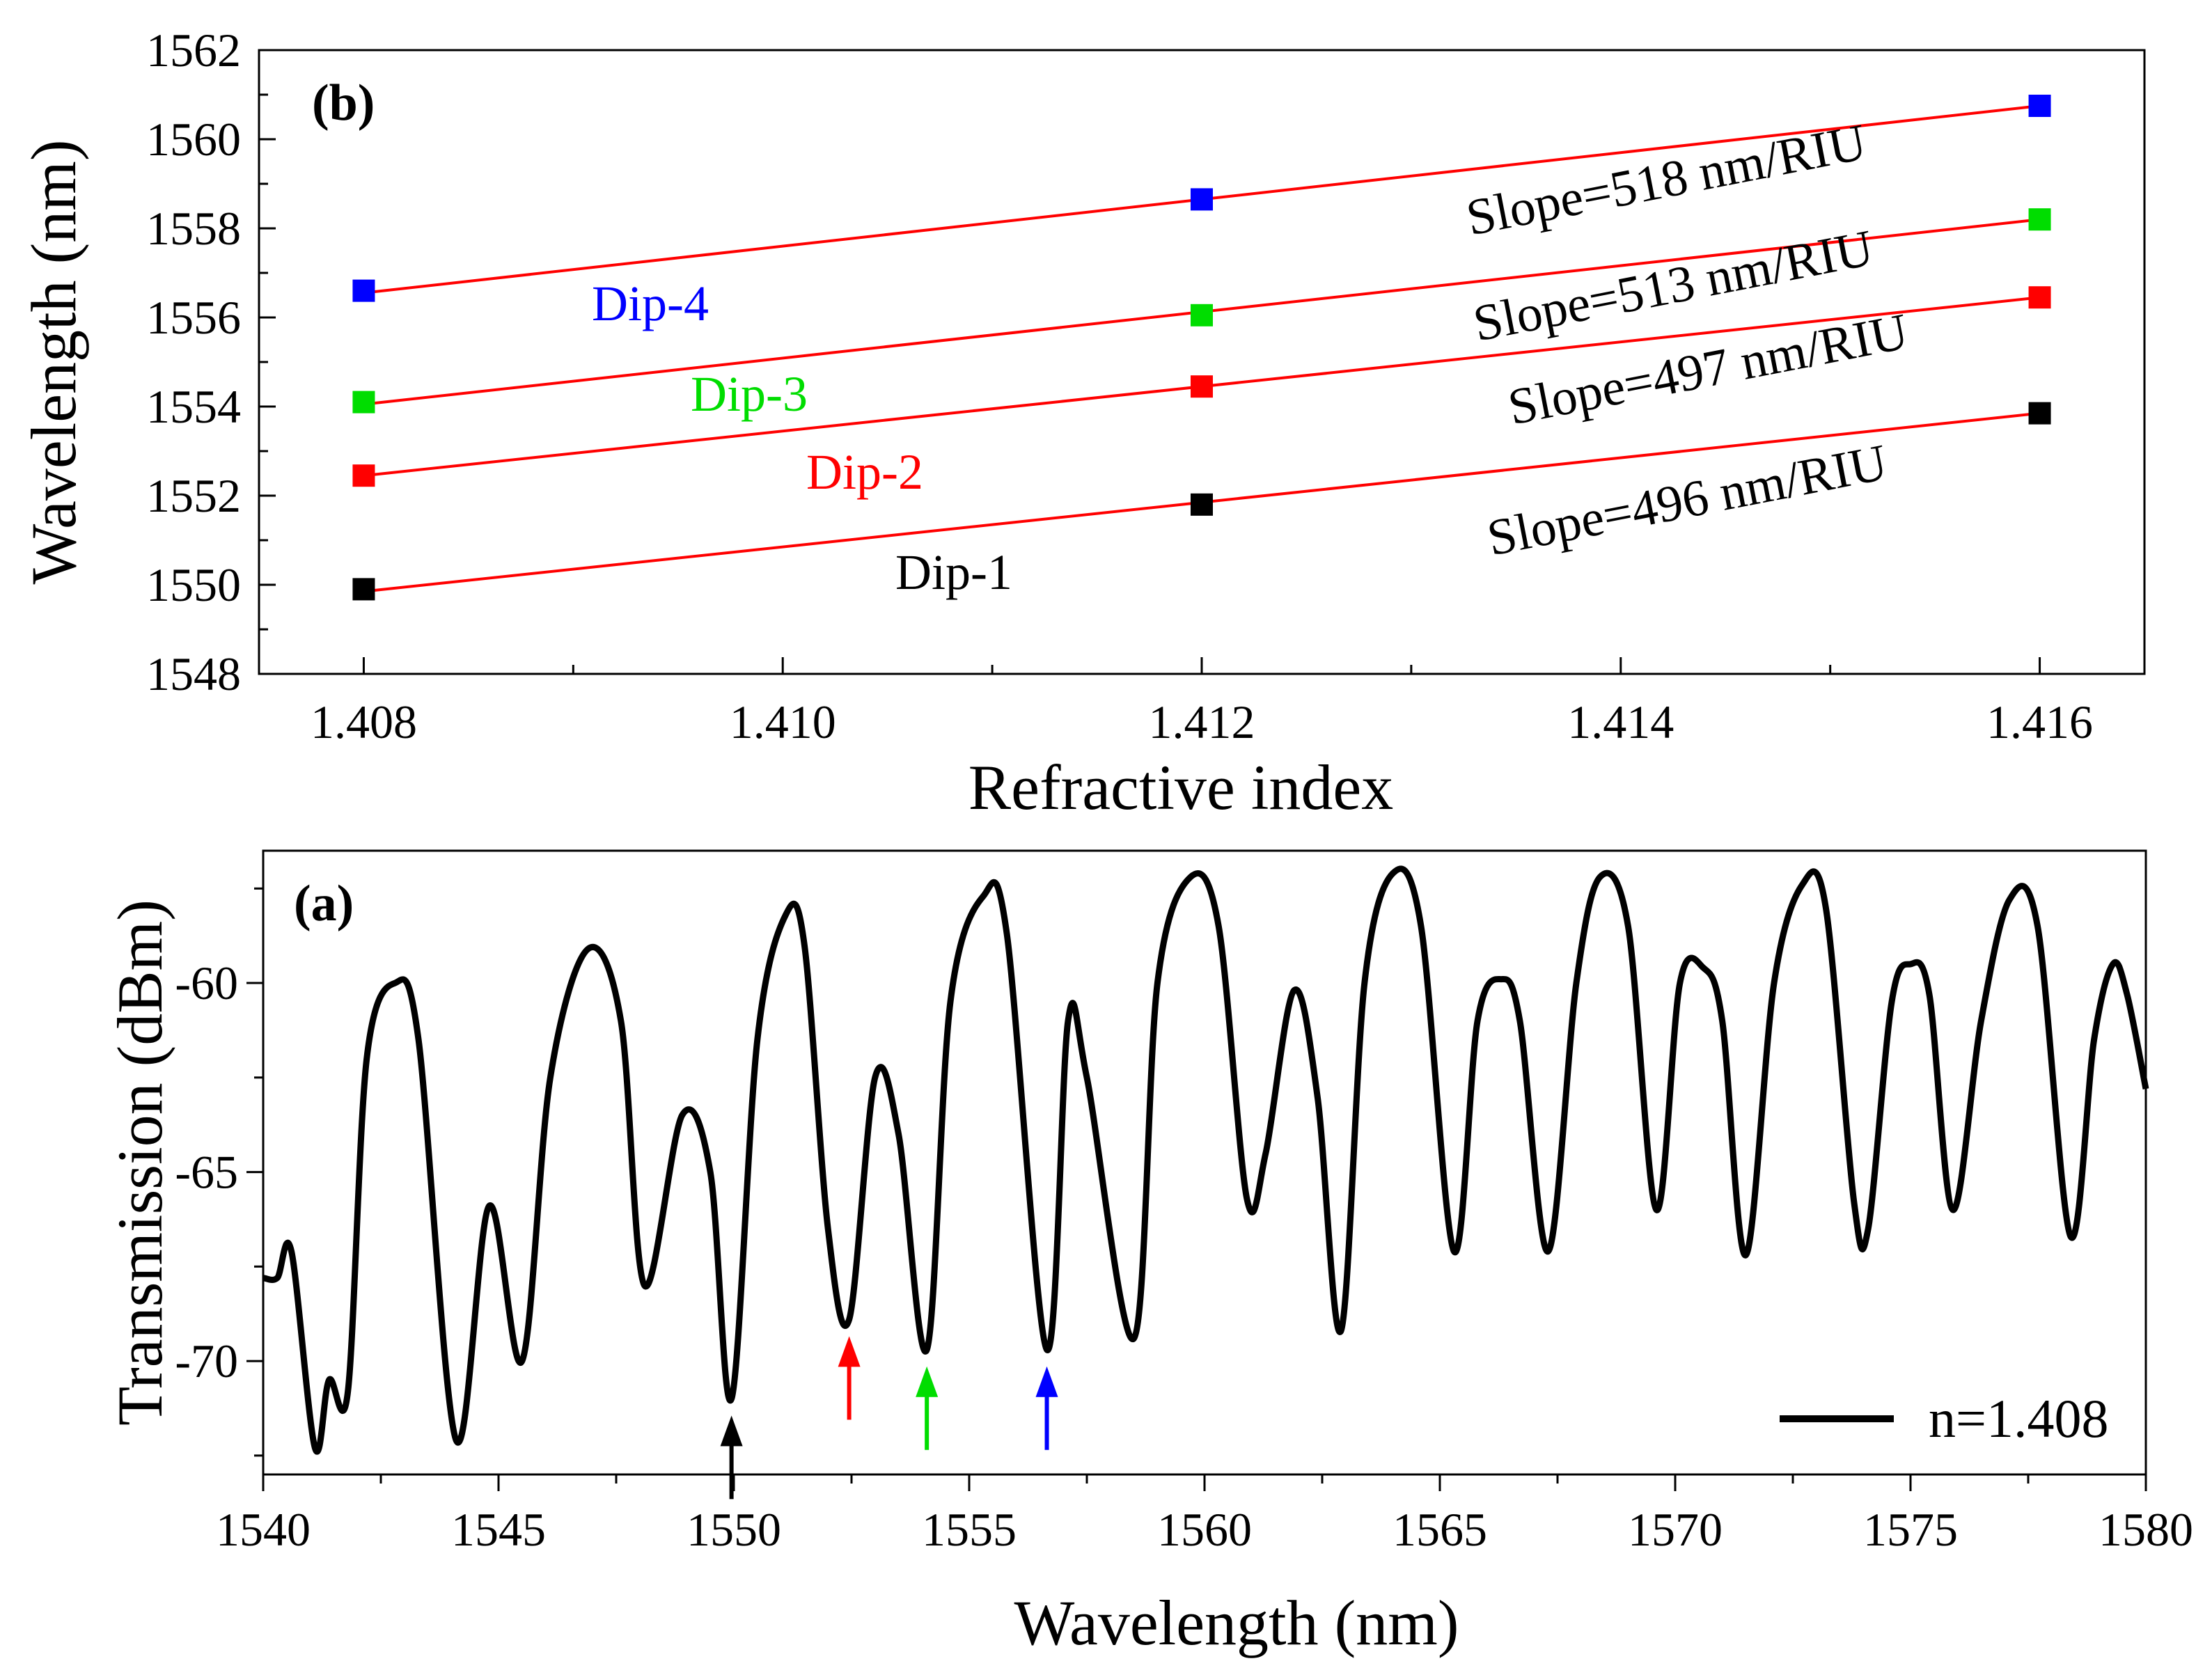 The height and width of the screenshot is (1668, 2212). I want to click on b-y-tick-label: 1556, so click(193, 317).